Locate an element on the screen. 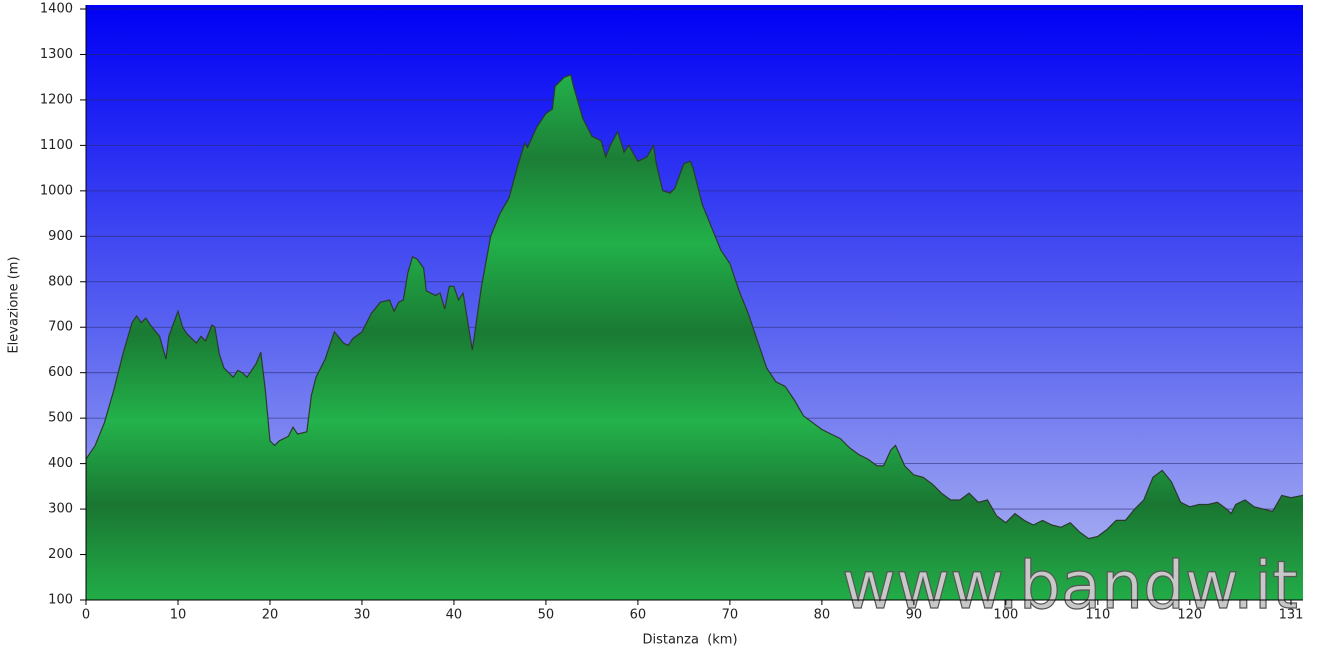 The width and height of the screenshot is (1322, 649). x-tick-label: 90 is located at coordinates (914, 615).